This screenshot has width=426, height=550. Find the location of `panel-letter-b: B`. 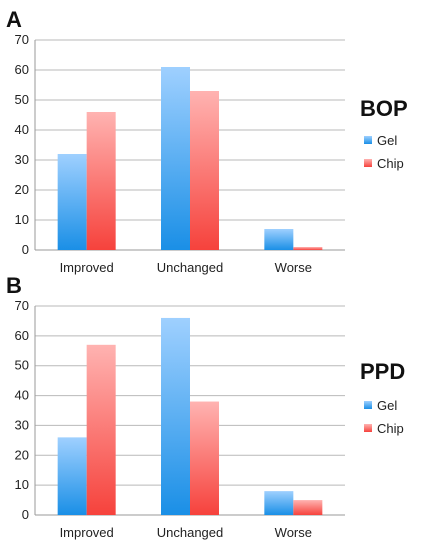

panel-letter-b: B is located at coordinates (14, 285).